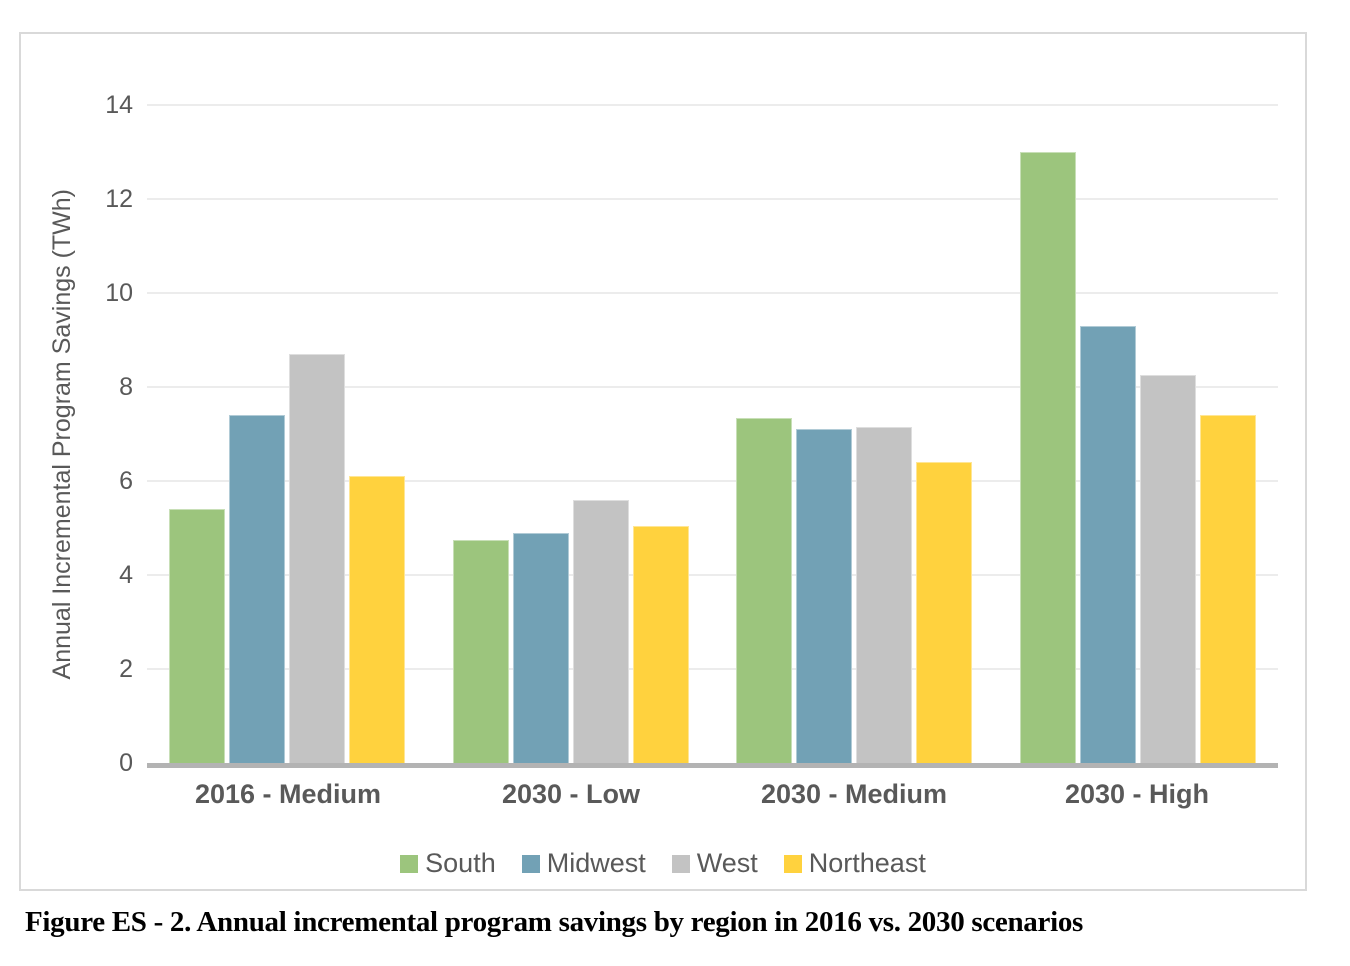 This screenshot has width=1350, height=966. I want to click on legend-item-northeast: Northeast, so click(854, 863).